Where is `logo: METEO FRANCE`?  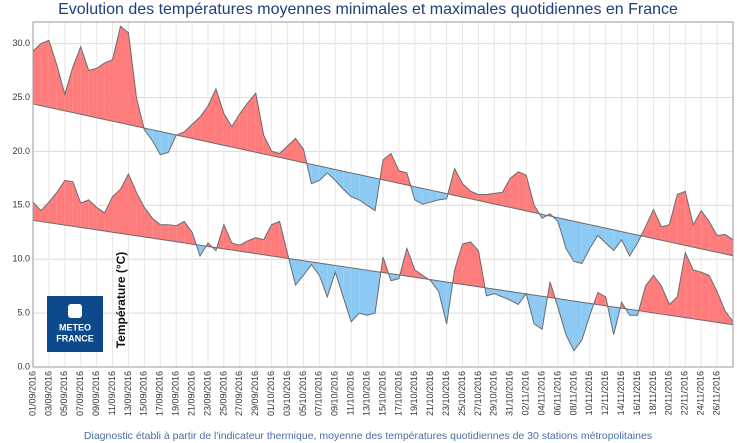 logo: METEO FRANCE is located at coordinates (75, 324).